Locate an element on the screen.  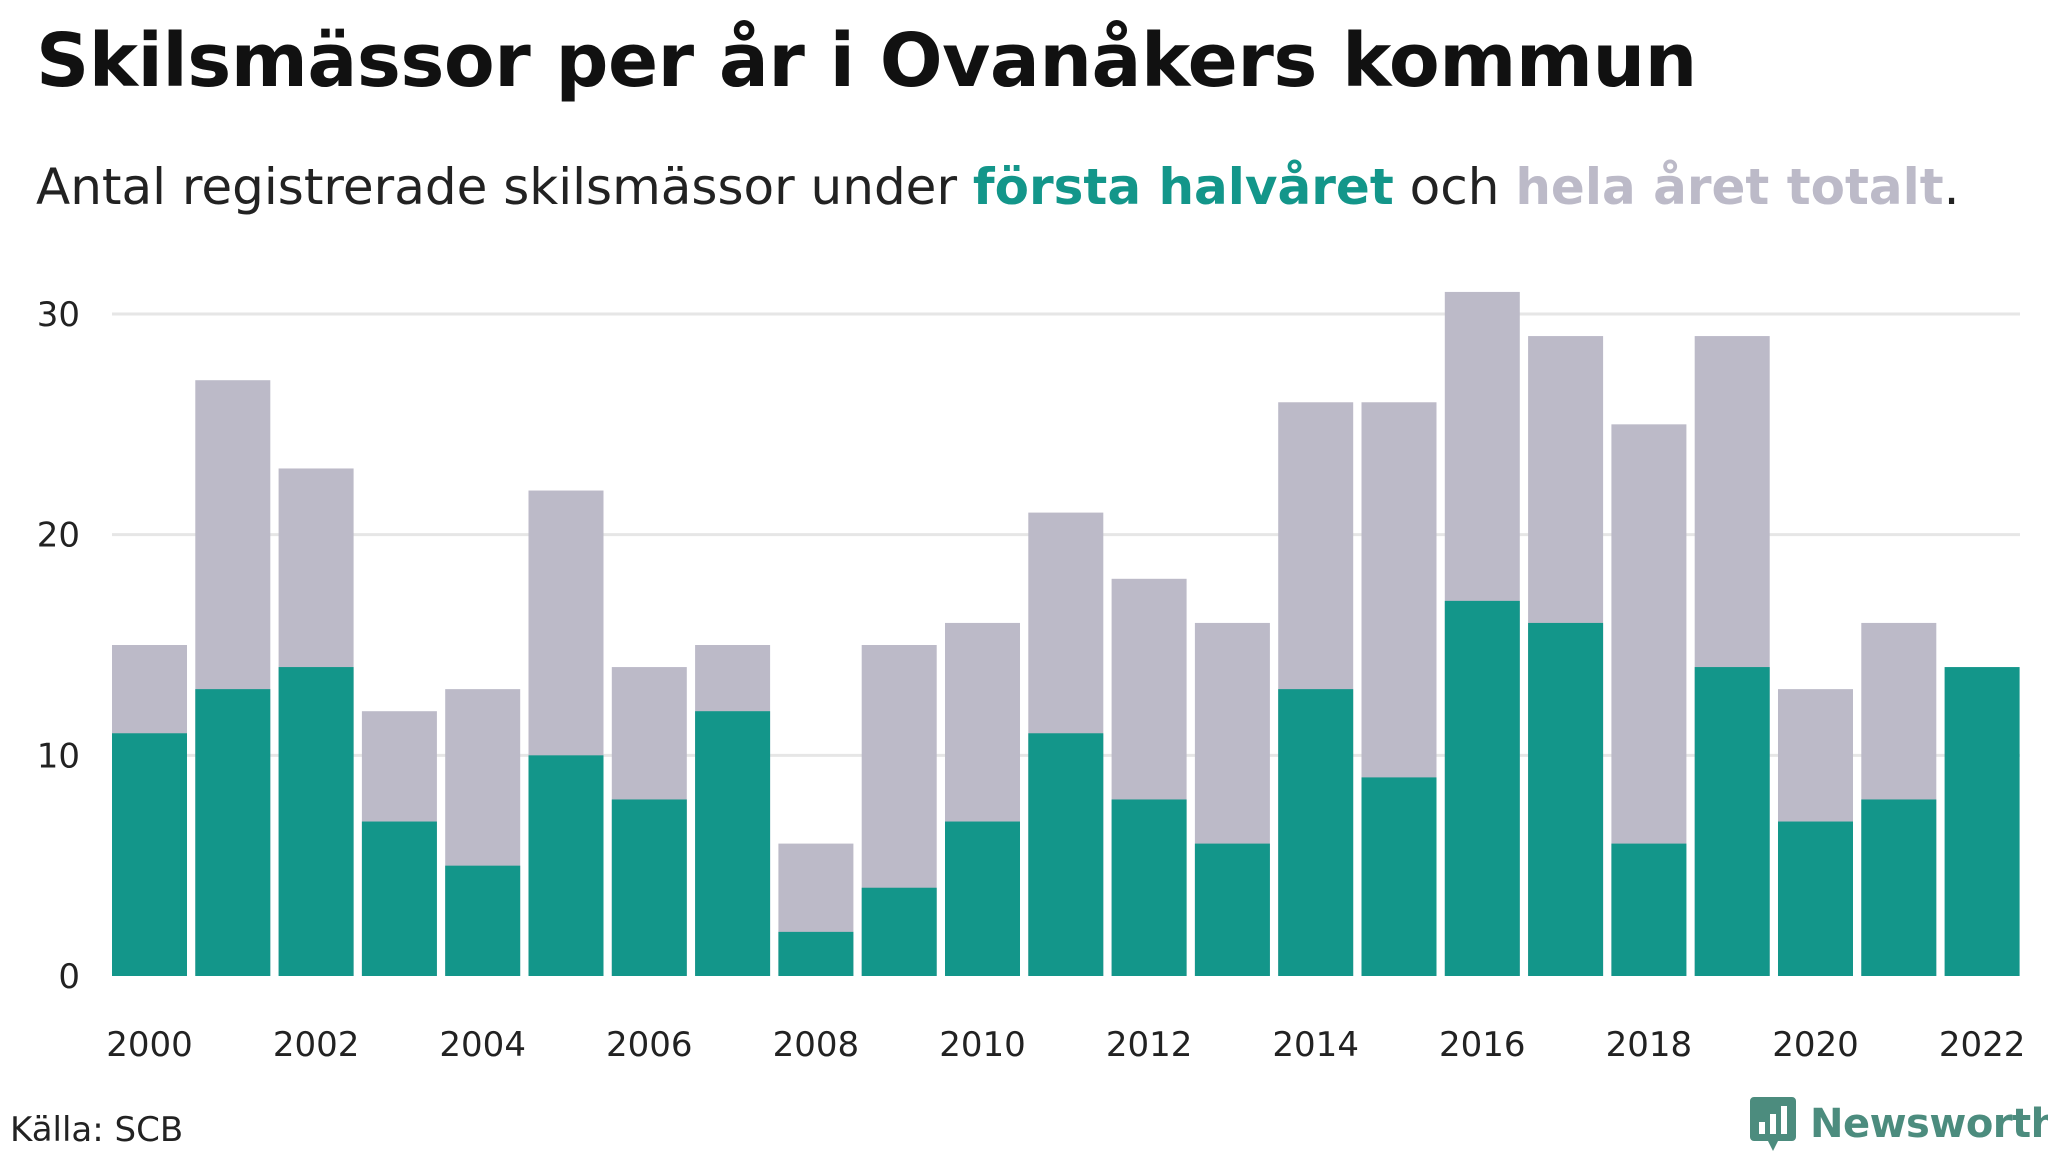
bar-first-half-2000 is located at coordinates (149, 854).